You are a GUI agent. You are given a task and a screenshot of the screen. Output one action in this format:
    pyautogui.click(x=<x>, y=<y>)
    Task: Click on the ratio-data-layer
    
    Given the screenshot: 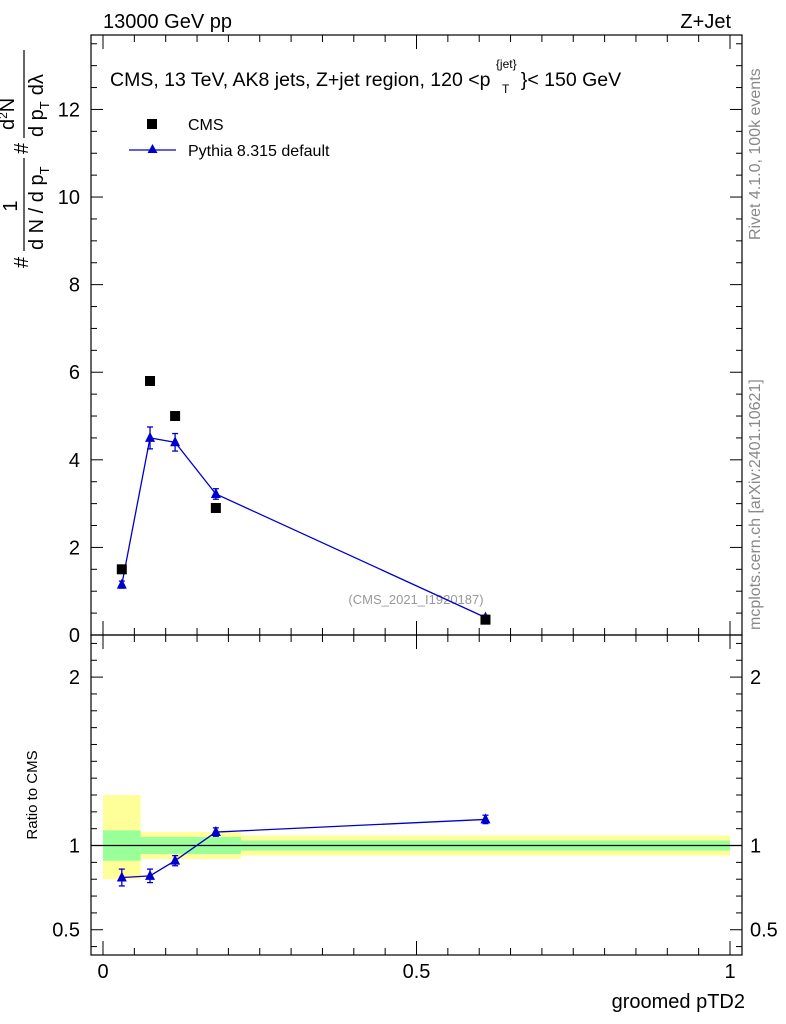 What is the action you would take?
    pyautogui.click(x=303, y=850)
    